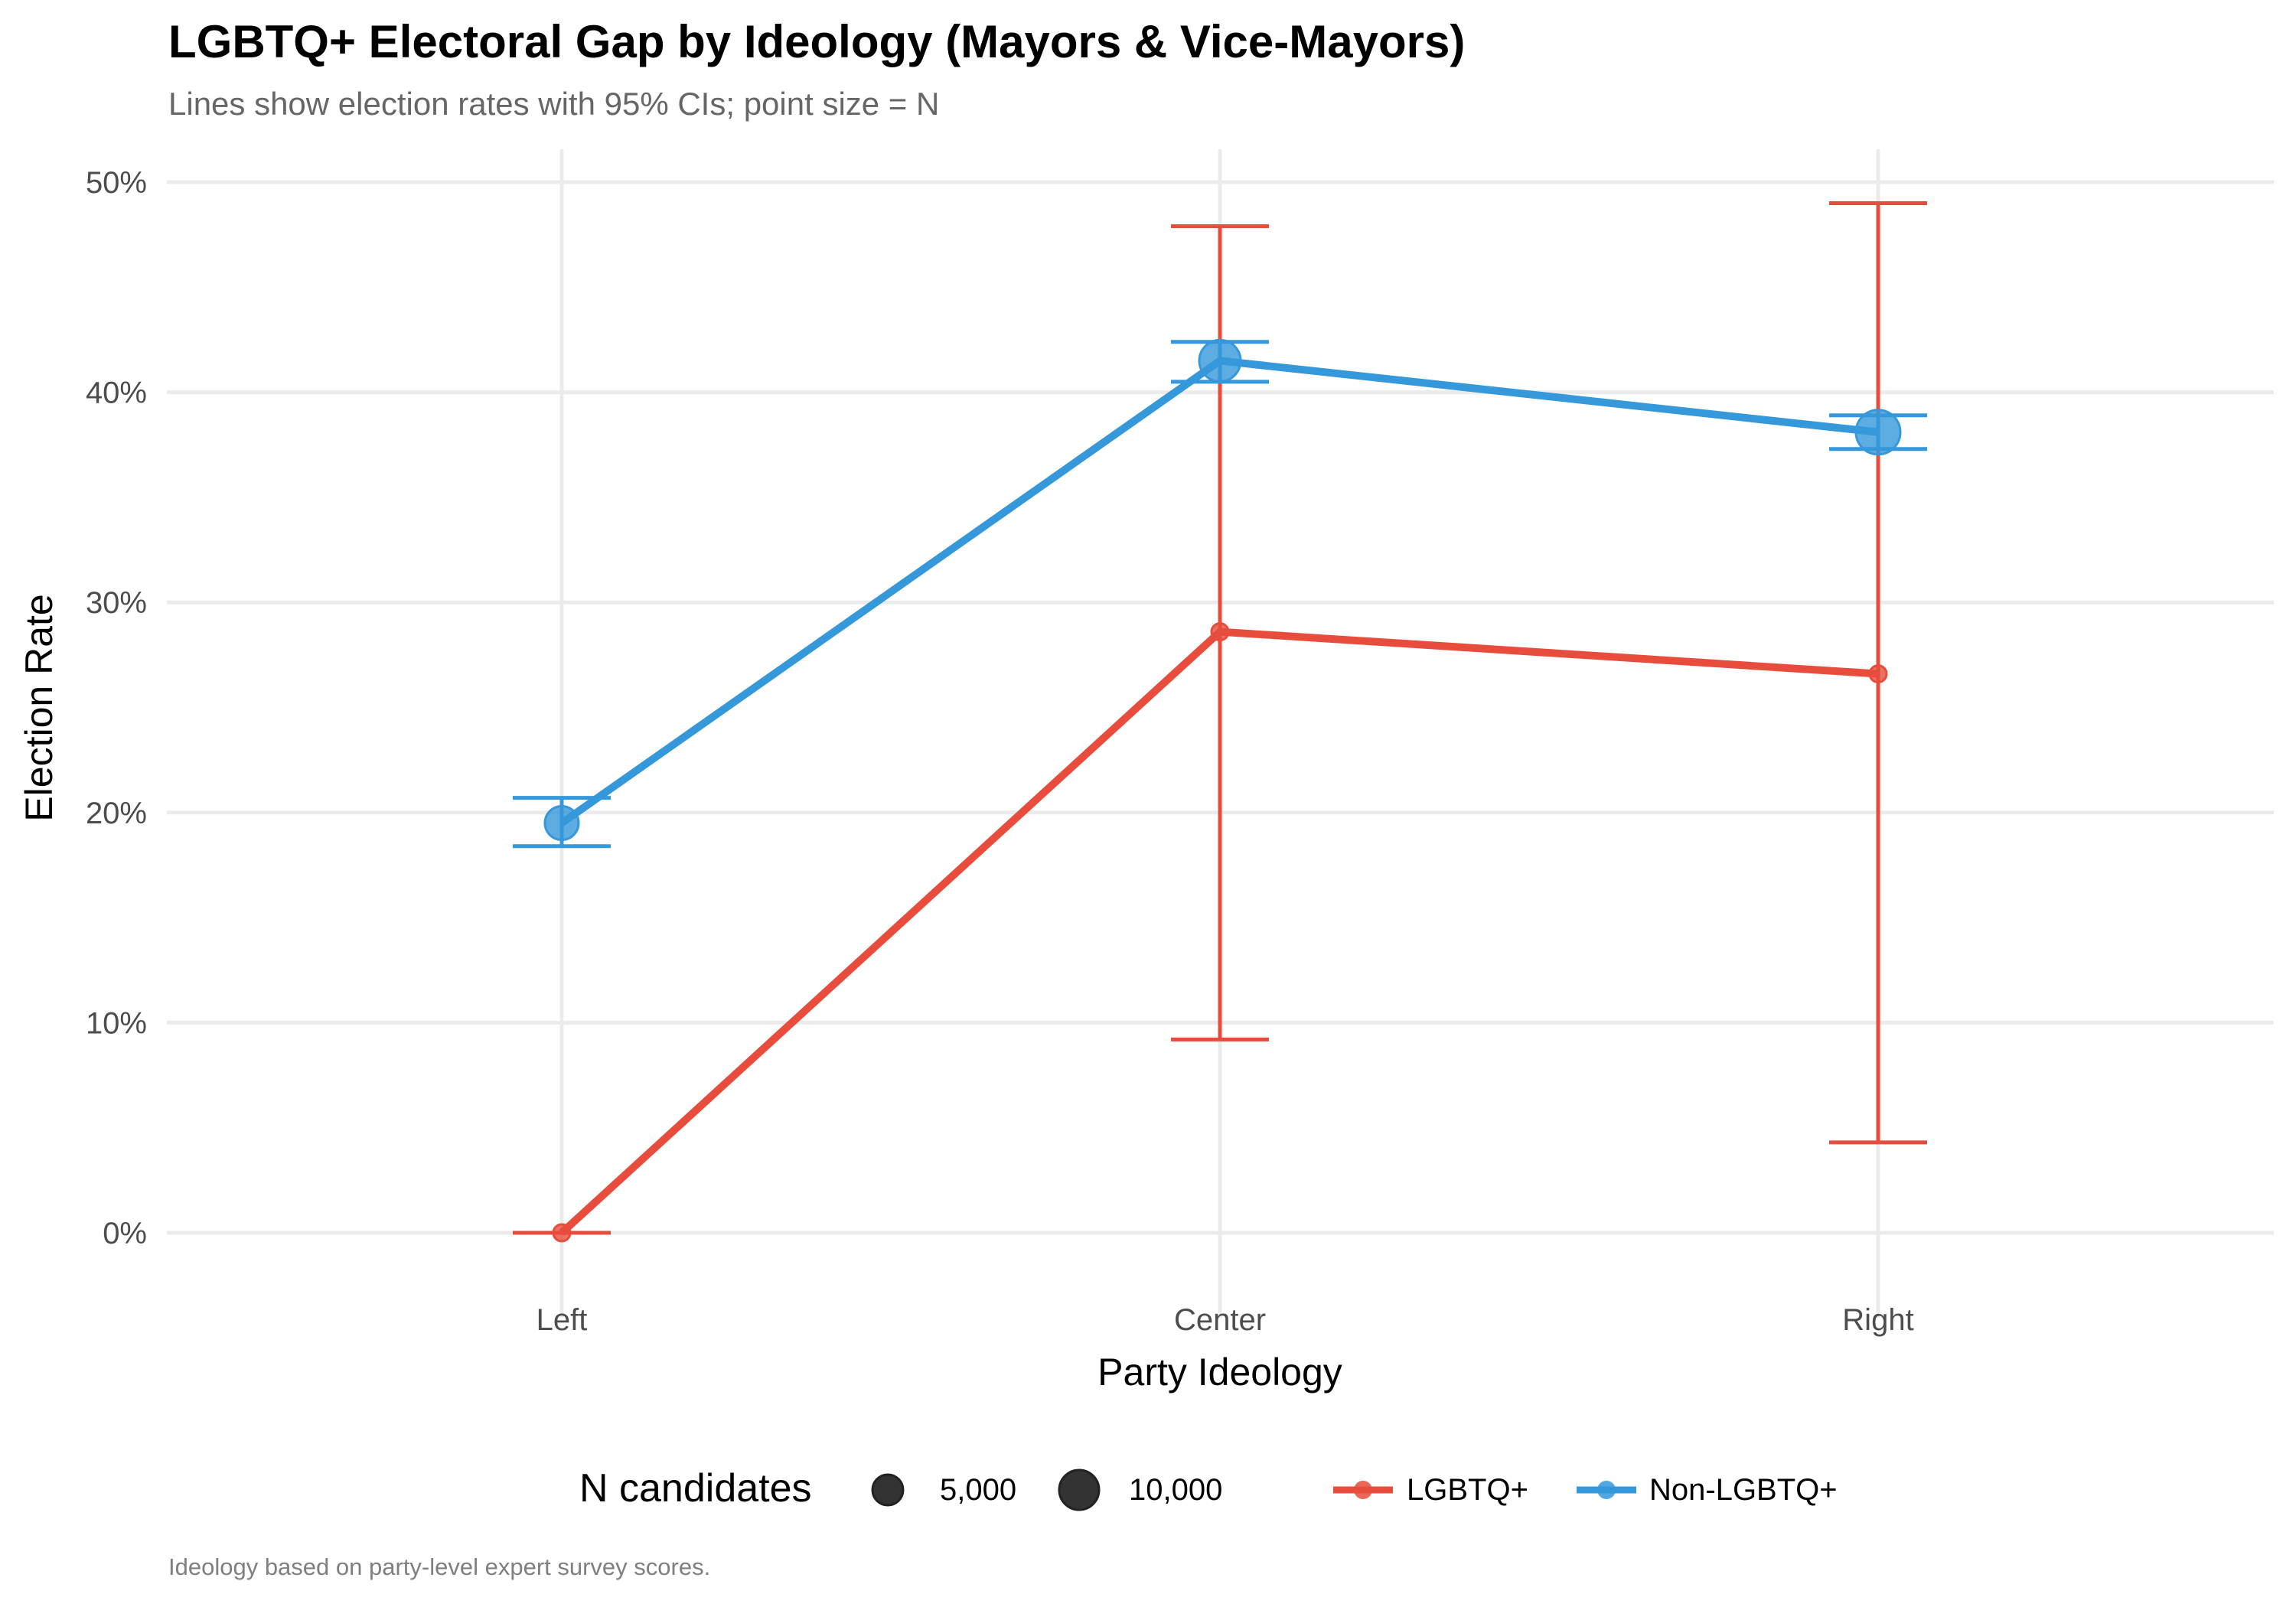 The height and width of the screenshot is (1607, 2296). What do you see at coordinates (695, 1488) in the screenshot?
I see `legend-size-title: N candidates` at bounding box center [695, 1488].